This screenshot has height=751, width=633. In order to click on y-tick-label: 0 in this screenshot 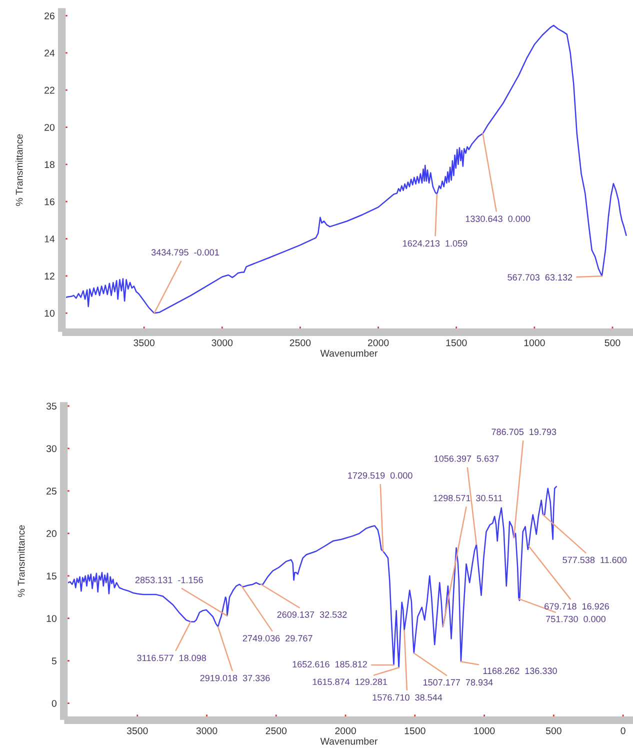, I will do `click(54, 703)`.